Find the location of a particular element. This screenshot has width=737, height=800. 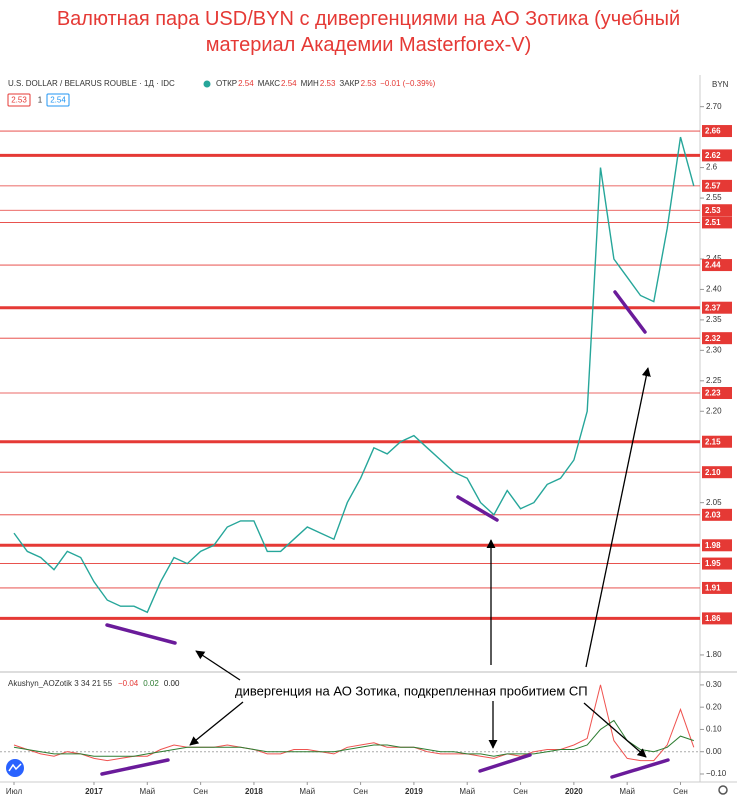

indicator-value: −0.04 is located at coordinates (128, 683).